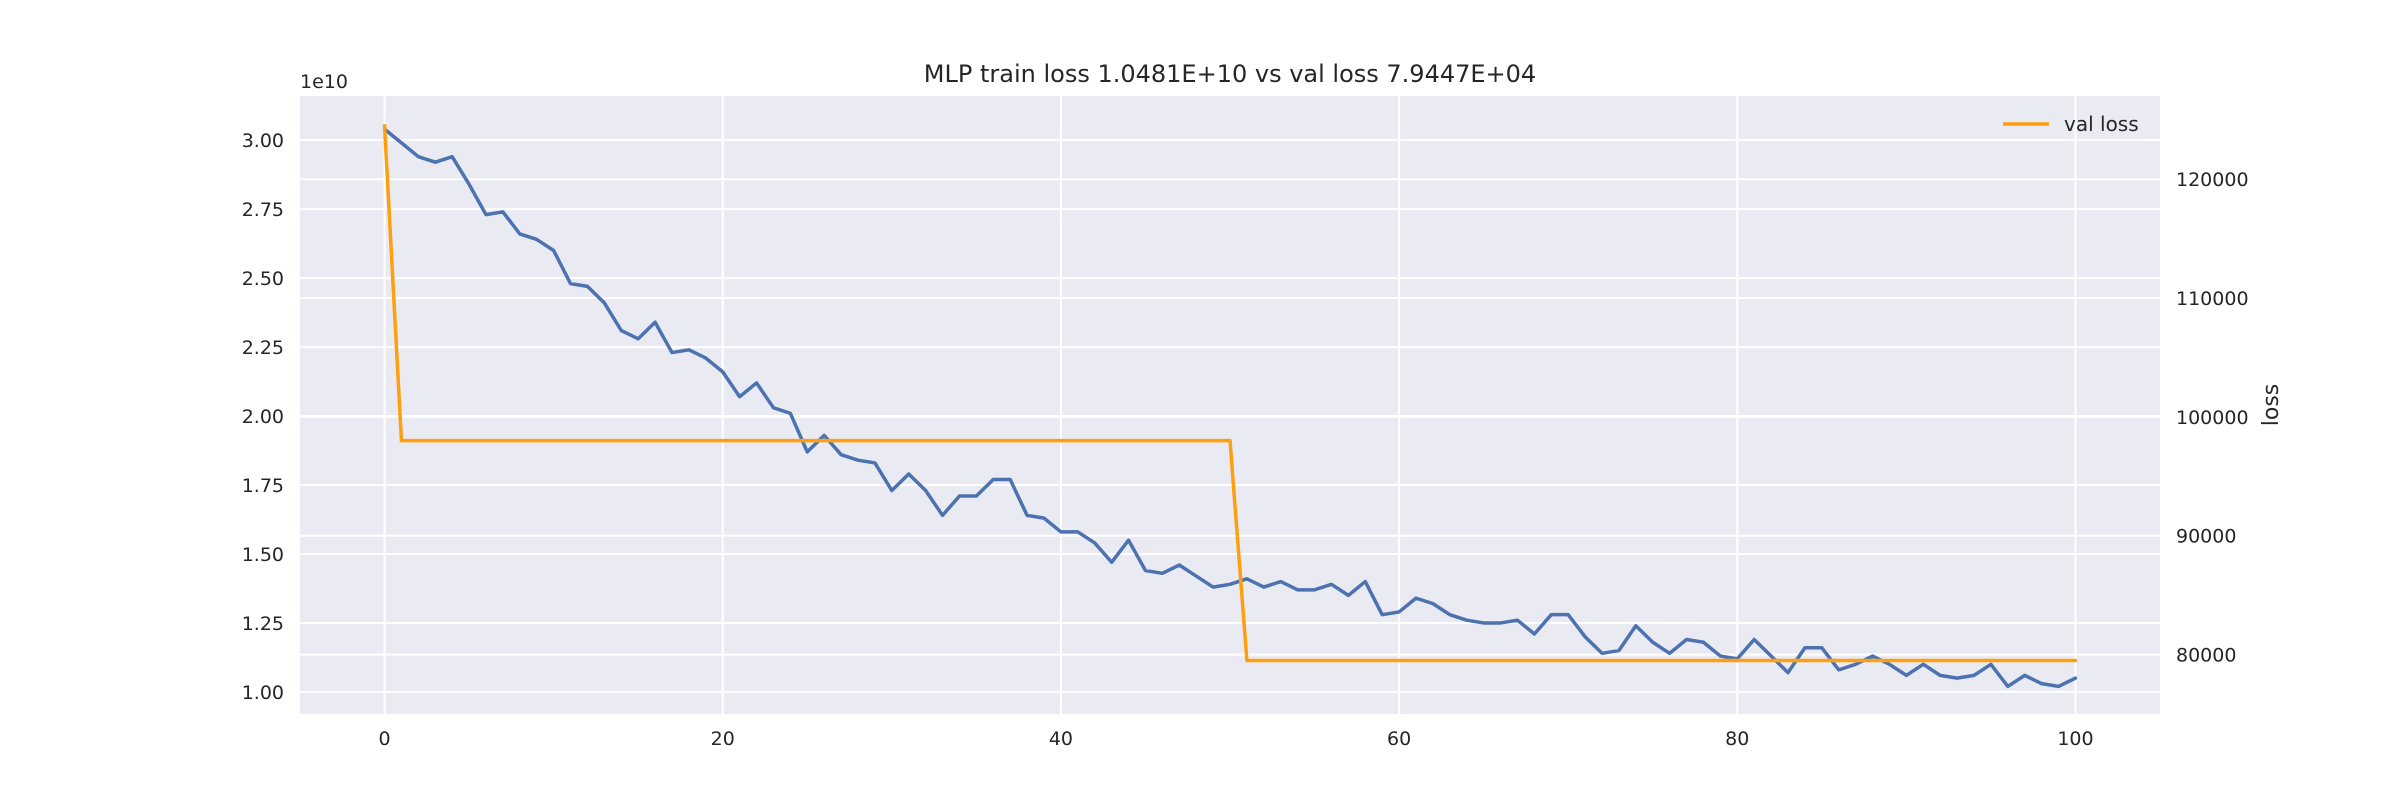  Describe the element at coordinates (1235, 739) in the screenshot. I see `x-tick-labels: 0 20 40 60 80 100` at that location.